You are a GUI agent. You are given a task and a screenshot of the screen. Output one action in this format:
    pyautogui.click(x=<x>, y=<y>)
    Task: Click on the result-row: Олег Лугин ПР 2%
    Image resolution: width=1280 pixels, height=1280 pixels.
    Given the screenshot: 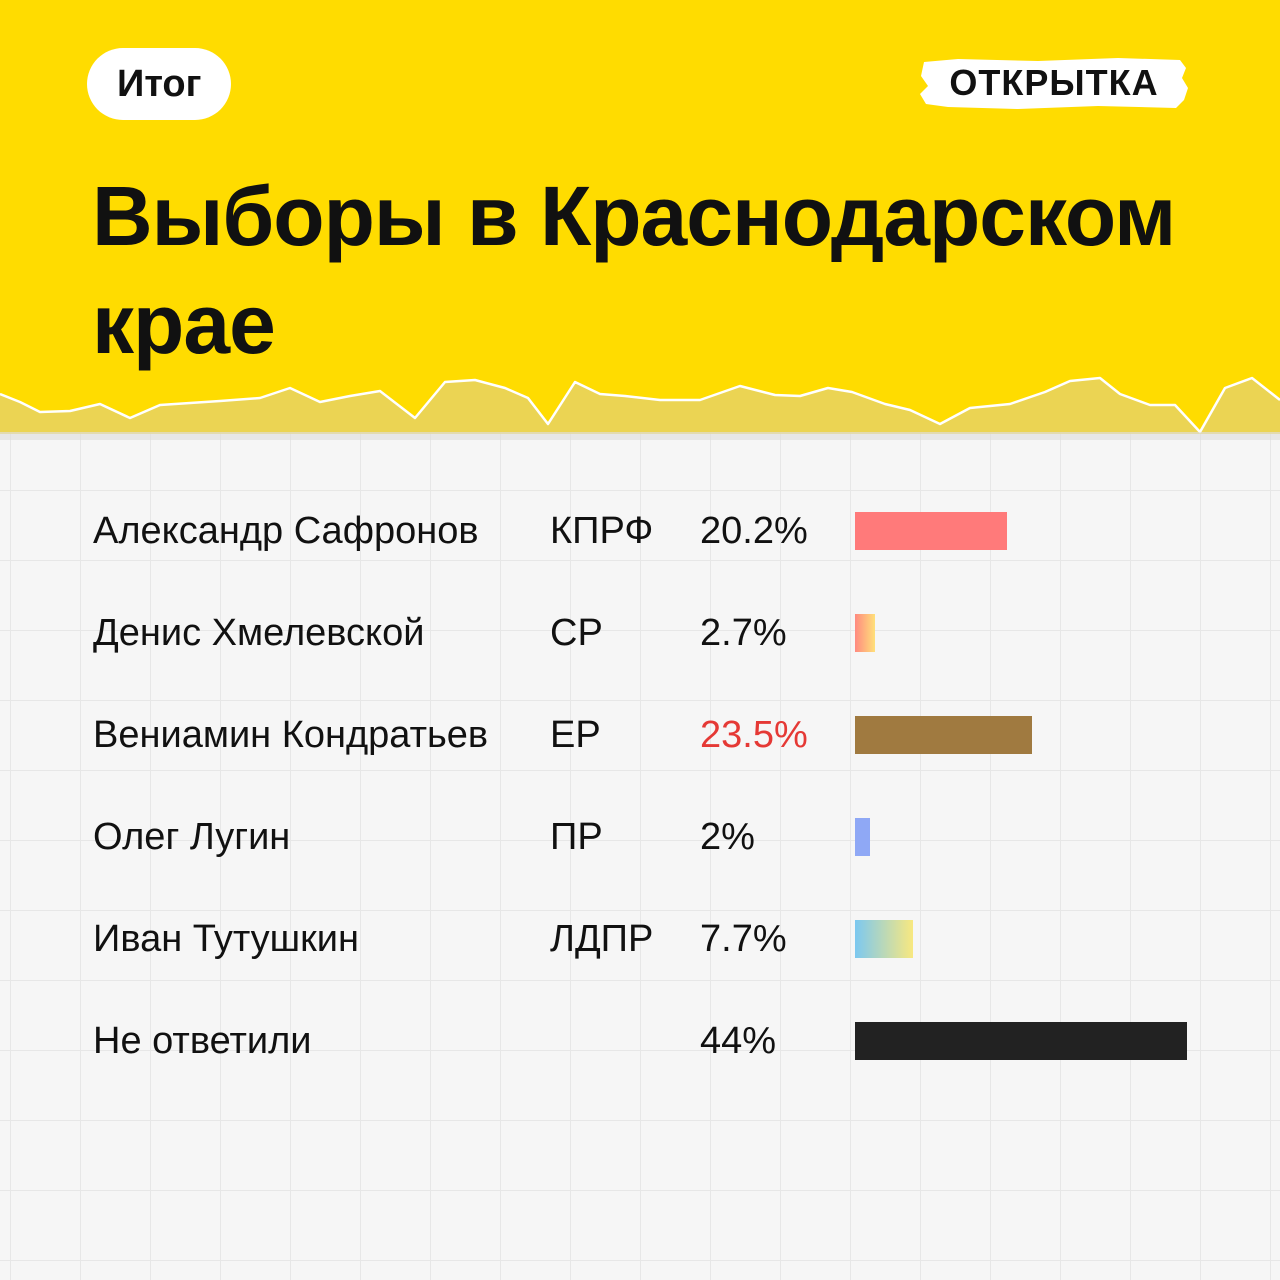 What is the action you would take?
    pyautogui.click(x=640, y=837)
    